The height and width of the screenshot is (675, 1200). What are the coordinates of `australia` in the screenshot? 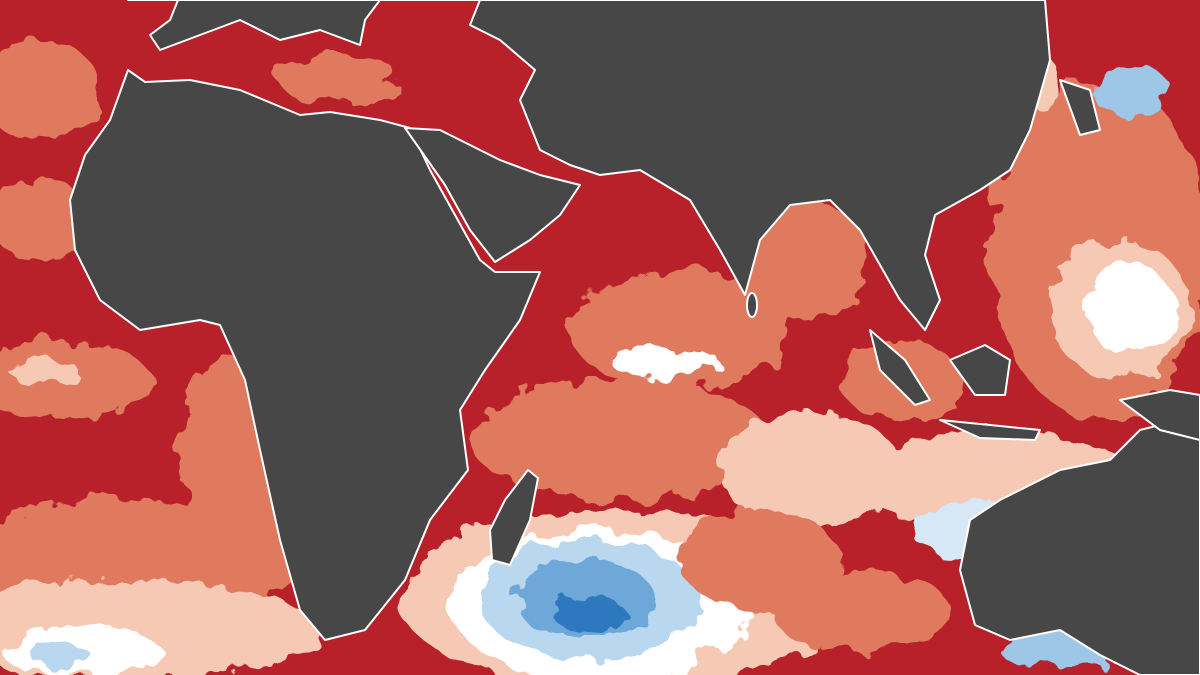 It's located at (1079, 542).